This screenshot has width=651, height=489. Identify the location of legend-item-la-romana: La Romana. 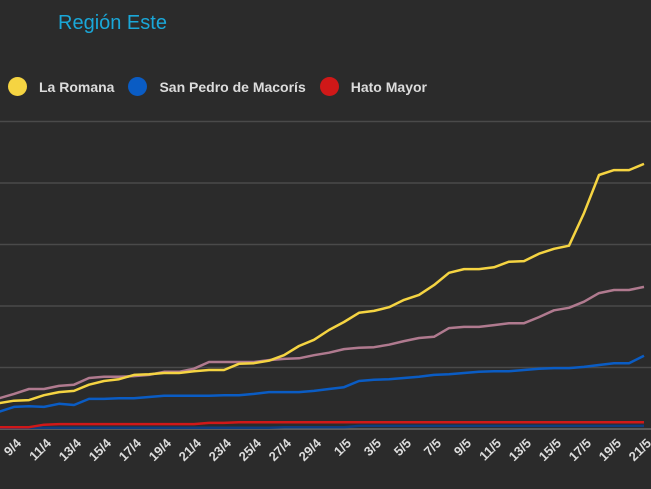
(61, 86).